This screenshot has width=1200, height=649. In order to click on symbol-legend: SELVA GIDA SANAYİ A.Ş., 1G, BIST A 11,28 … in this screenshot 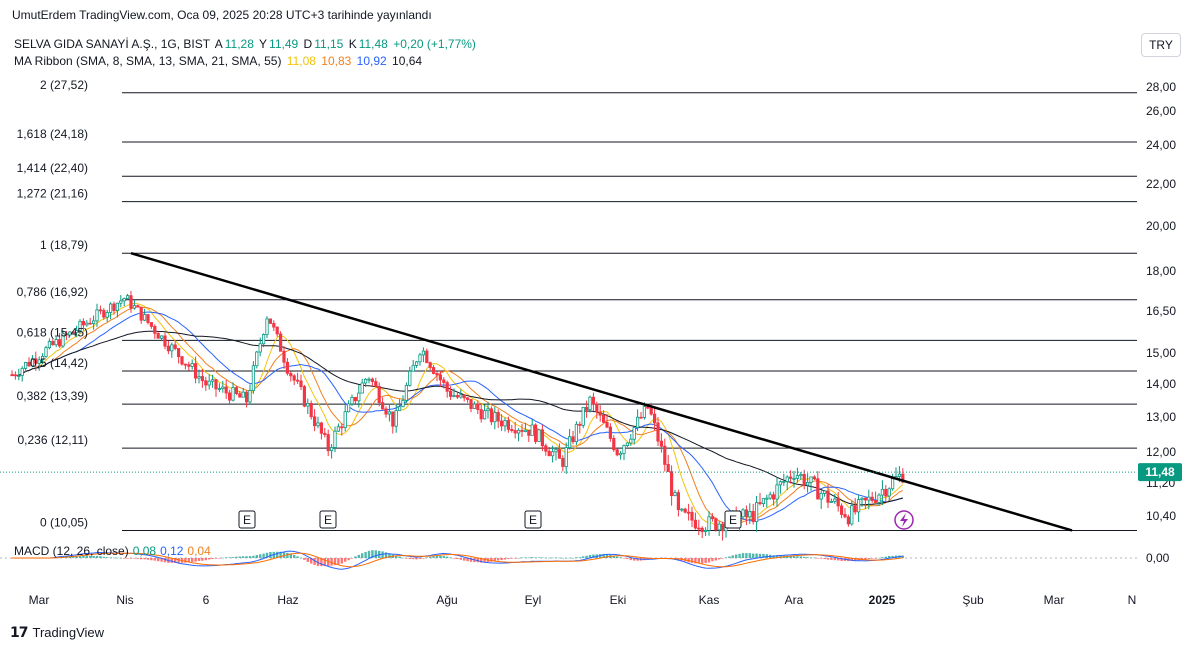, I will do `click(246, 44)`.